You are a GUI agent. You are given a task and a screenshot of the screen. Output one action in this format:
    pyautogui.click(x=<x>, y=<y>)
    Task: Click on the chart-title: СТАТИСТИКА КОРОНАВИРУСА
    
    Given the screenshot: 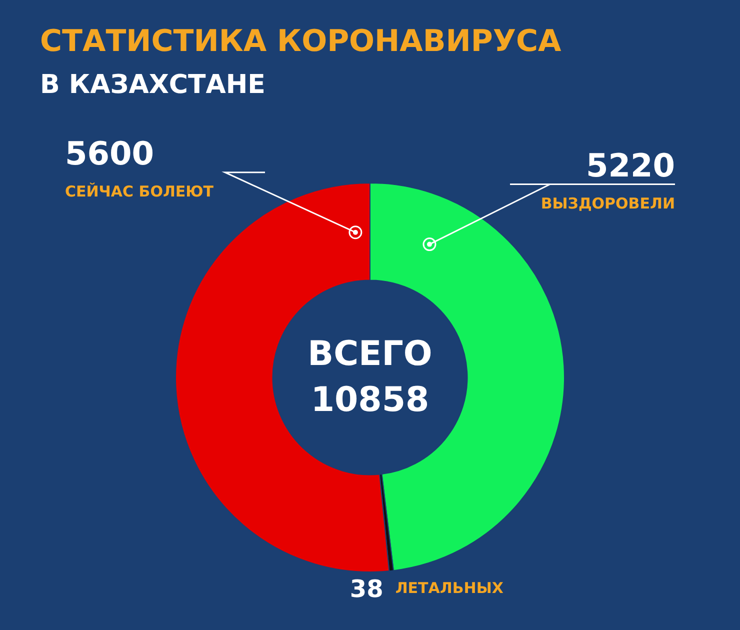 What is the action you would take?
    pyautogui.click(x=301, y=41)
    